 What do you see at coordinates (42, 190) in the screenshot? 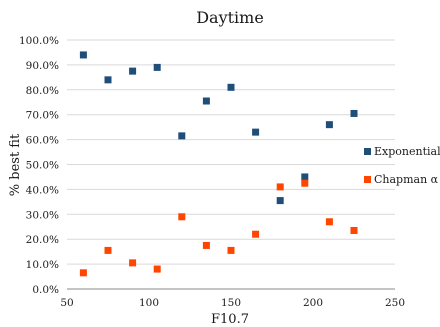
I see `y-tick-label: 40.0%` at bounding box center [42, 190].